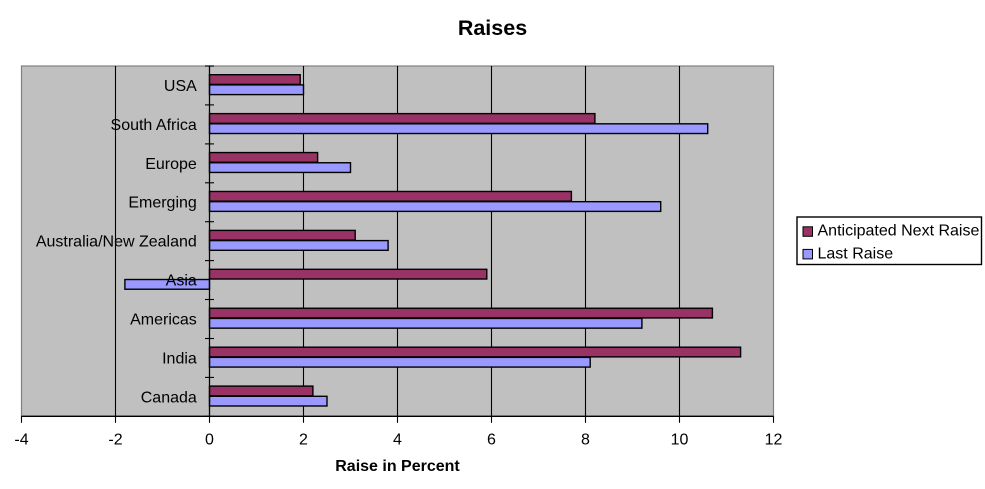  I want to click on svg-text: 8, so click(585, 440).